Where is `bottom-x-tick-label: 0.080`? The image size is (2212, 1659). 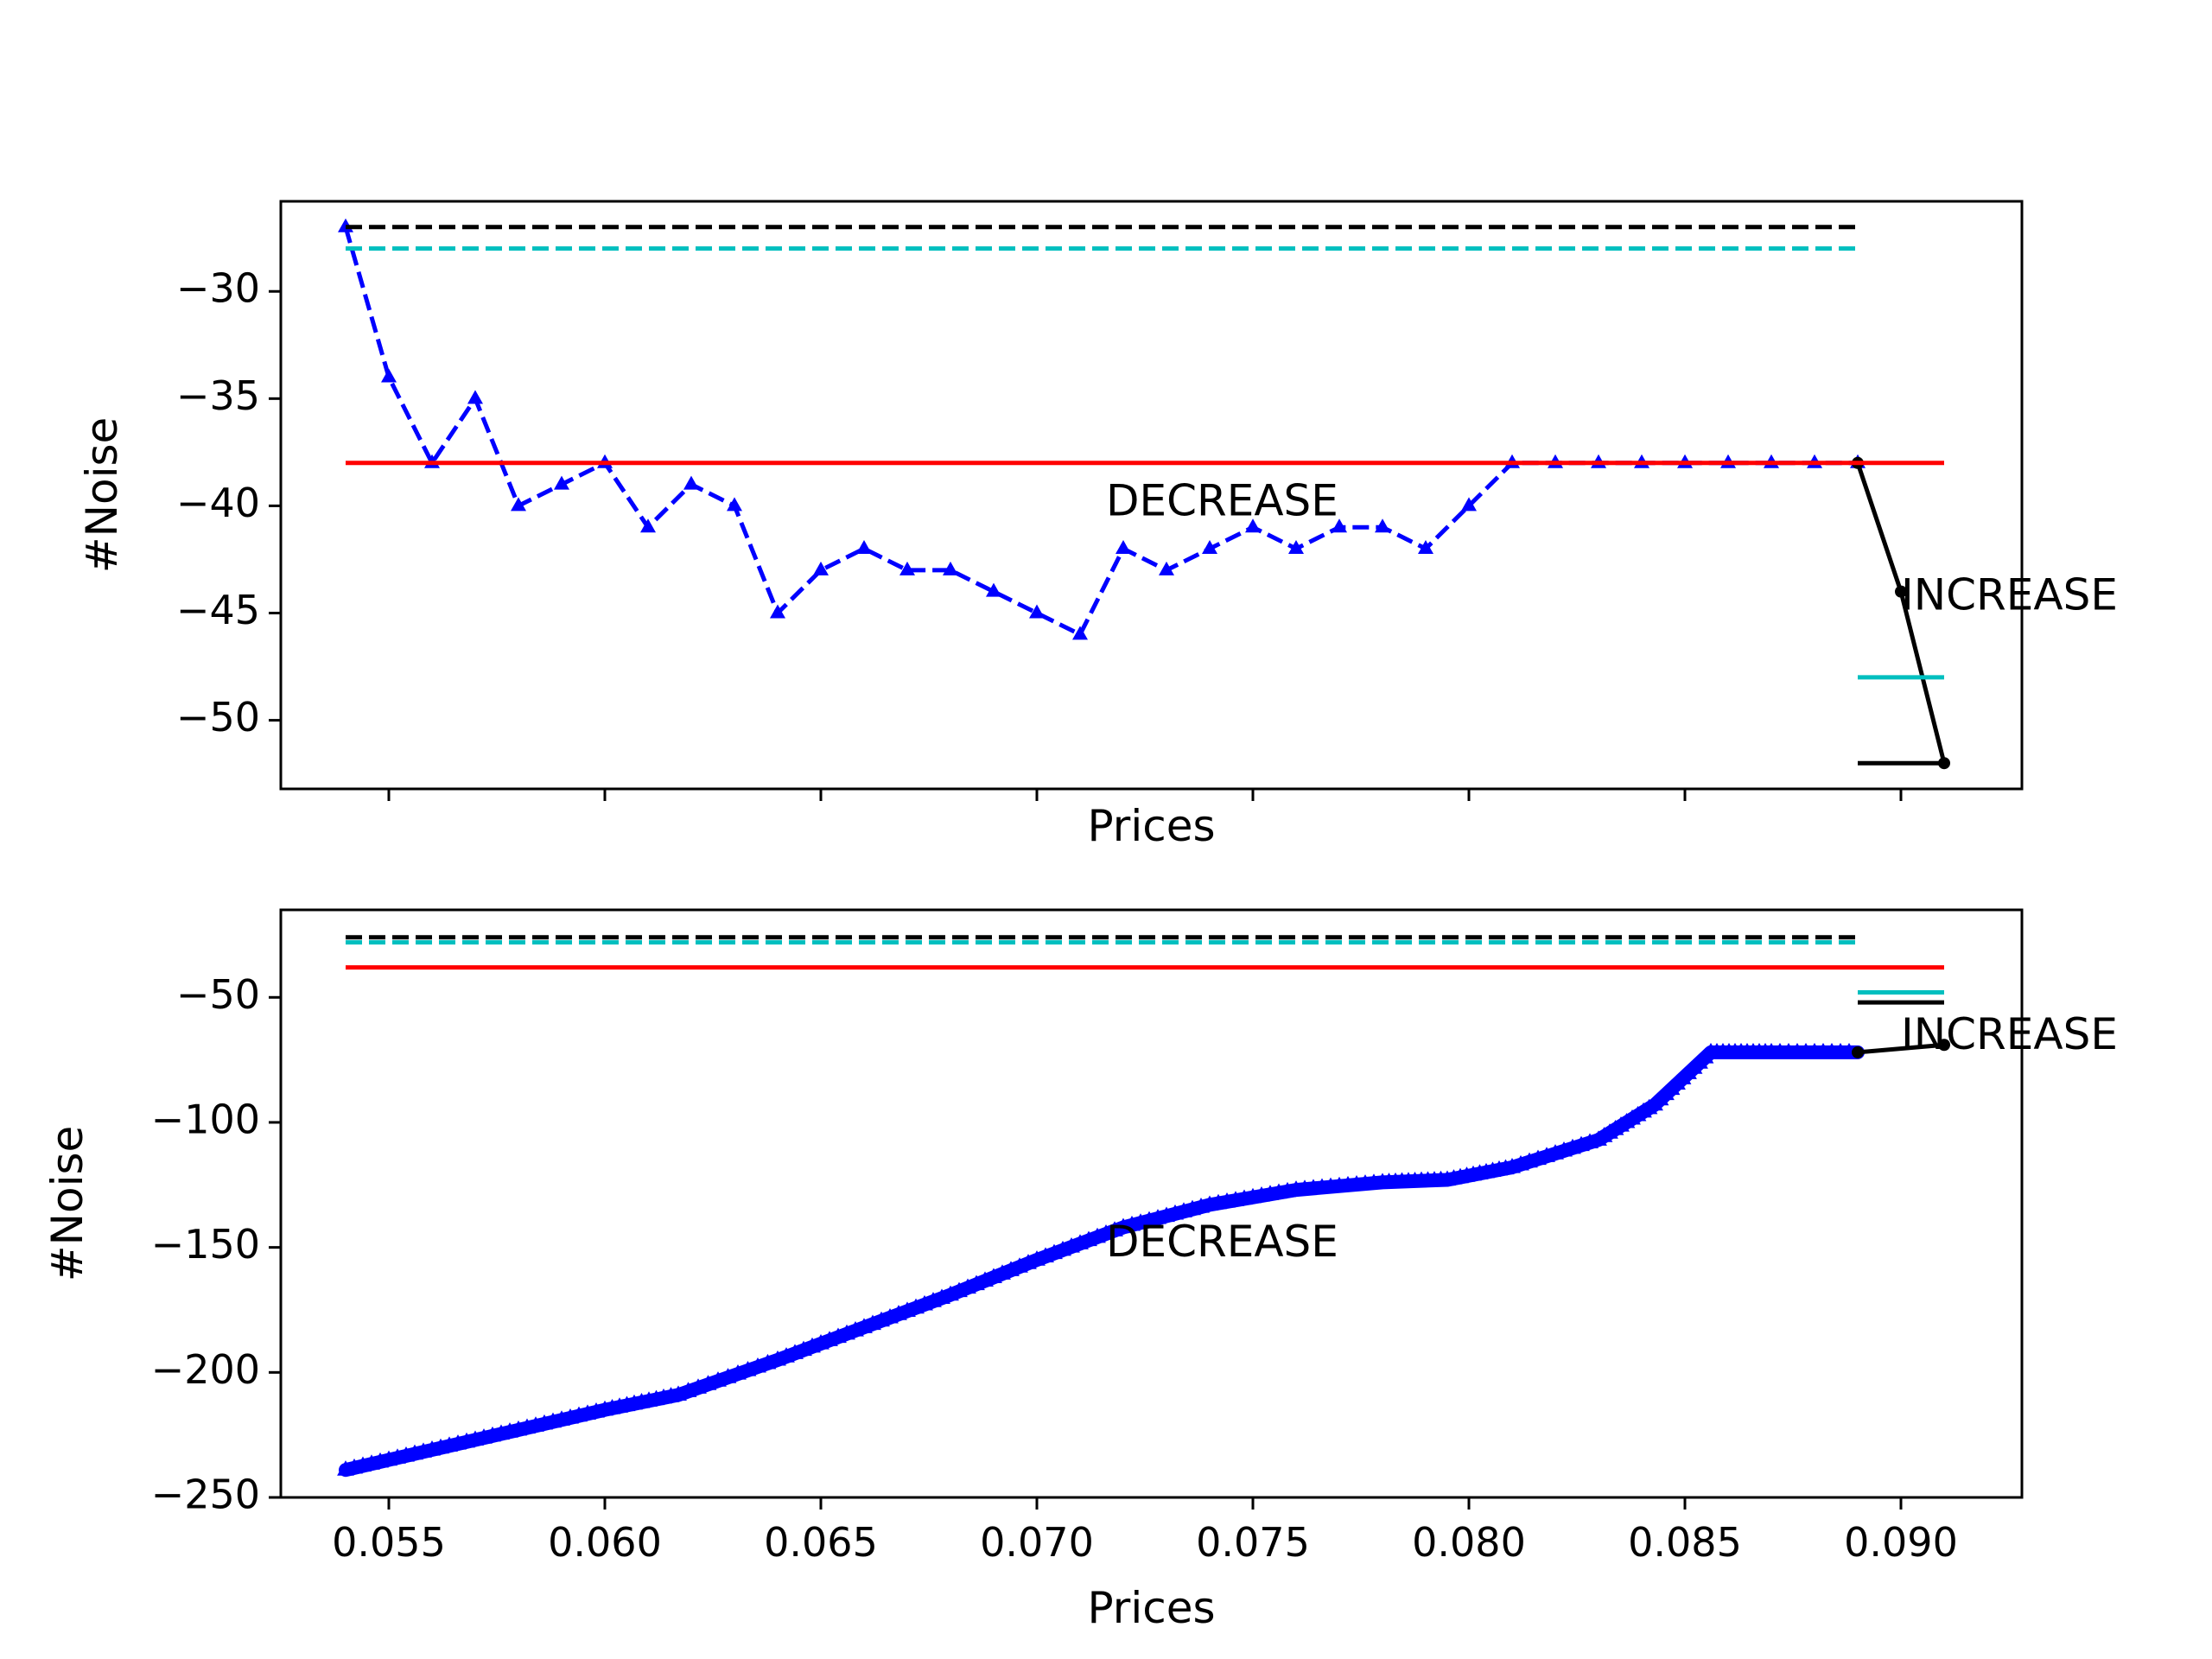 bottom-x-tick-label: 0.080 is located at coordinates (1469, 1542).